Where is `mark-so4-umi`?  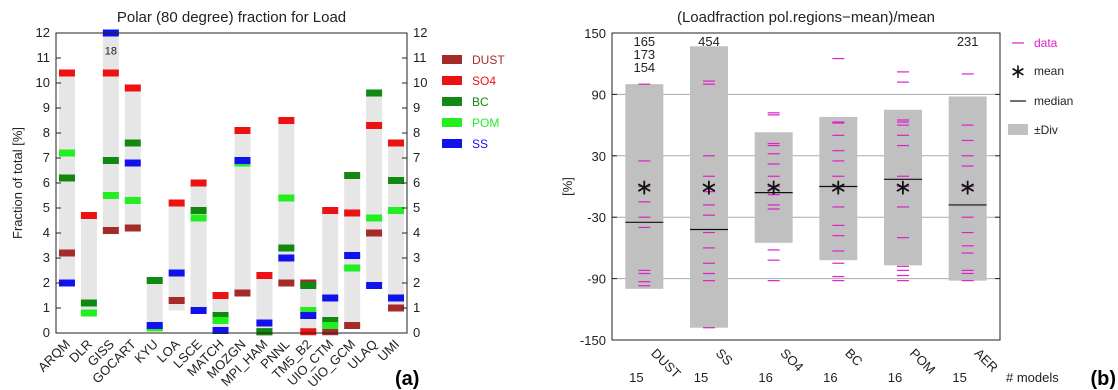 mark-so4-umi is located at coordinates (396, 143).